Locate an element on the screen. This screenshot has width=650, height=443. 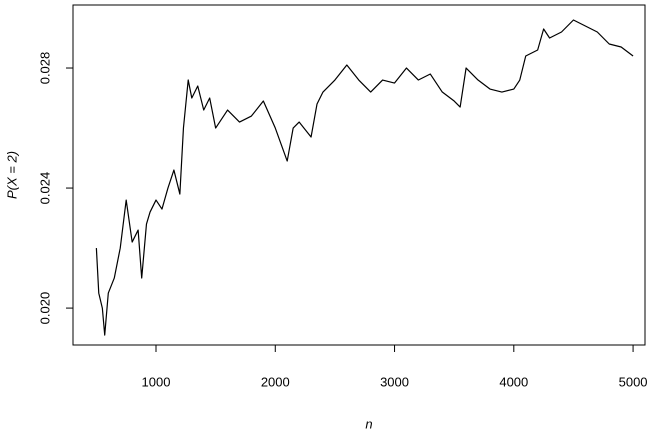
x-axis-label: n is located at coordinates (368, 423).